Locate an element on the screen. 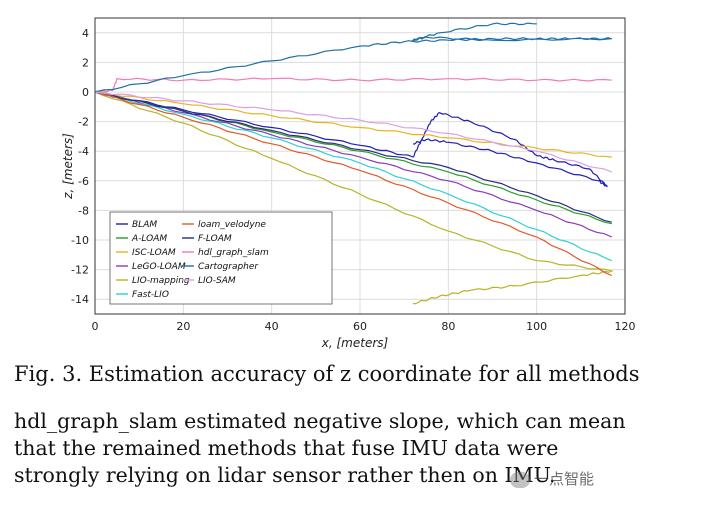 The width and height of the screenshot is (704, 509). legend-label: F-LOAM is located at coordinates (215, 239).